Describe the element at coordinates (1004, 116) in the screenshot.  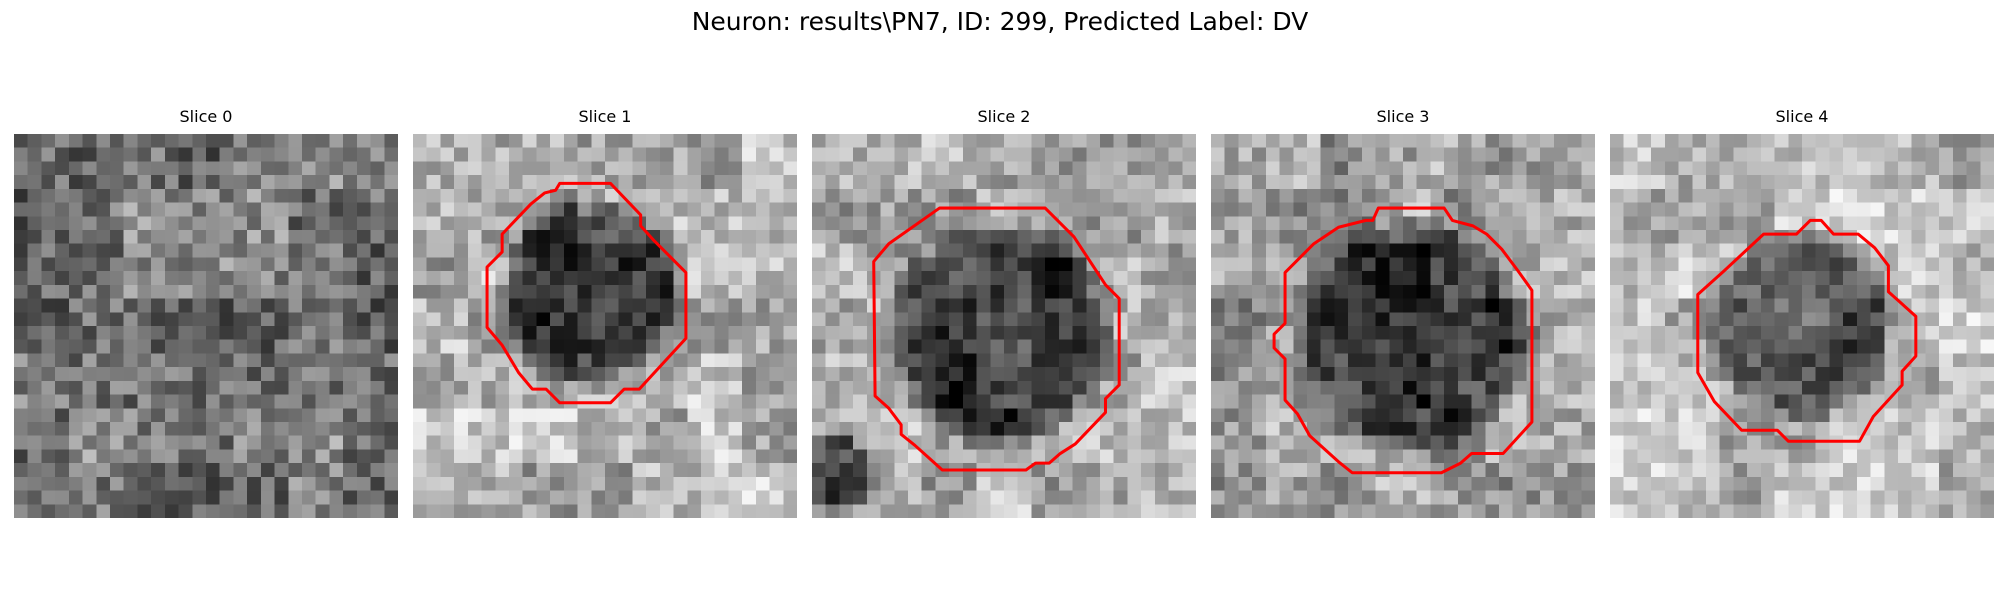
I see `slice-title: Slice 2` at that location.